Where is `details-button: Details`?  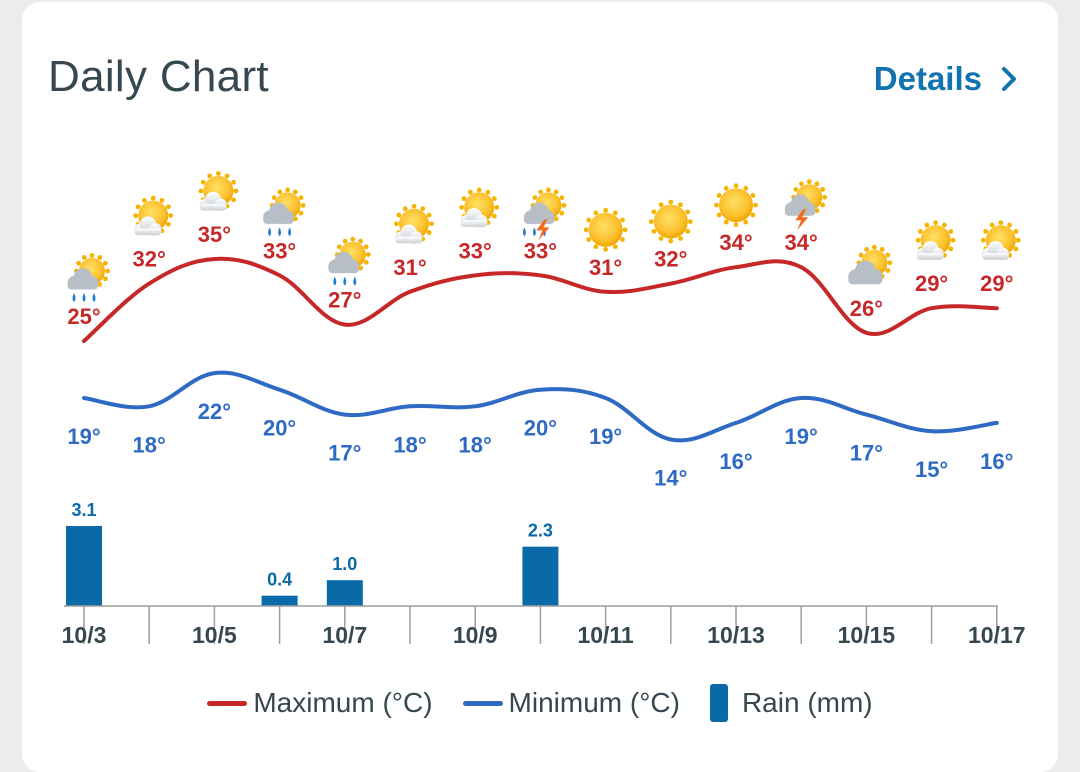
details-button: Details is located at coordinates (946, 79).